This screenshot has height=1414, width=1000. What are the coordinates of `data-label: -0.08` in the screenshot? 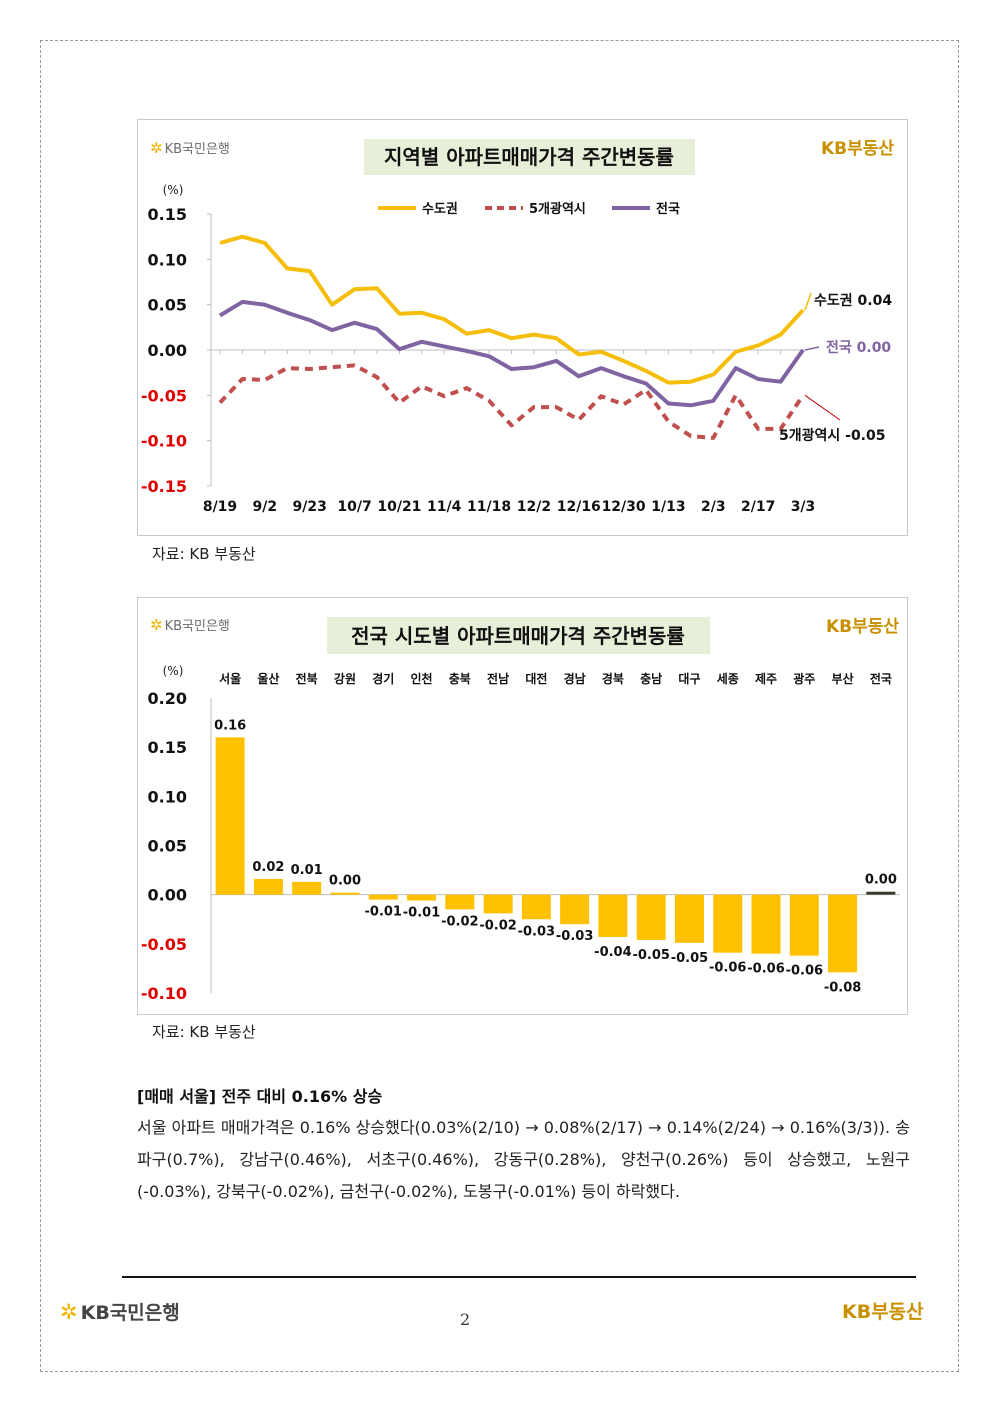 It's located at (842, 987).